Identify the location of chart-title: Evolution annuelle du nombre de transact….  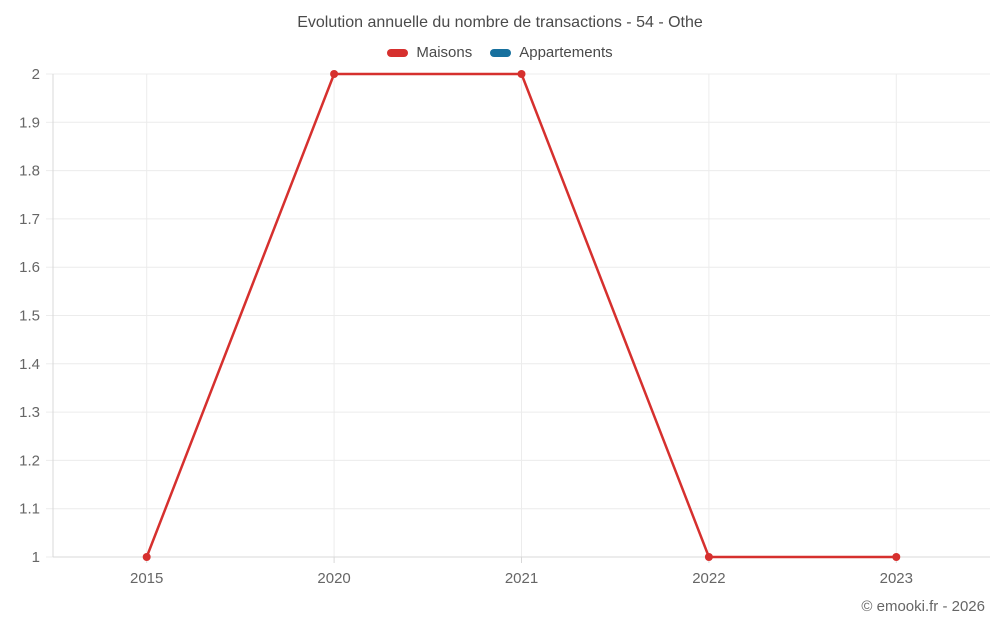
(500, 22).